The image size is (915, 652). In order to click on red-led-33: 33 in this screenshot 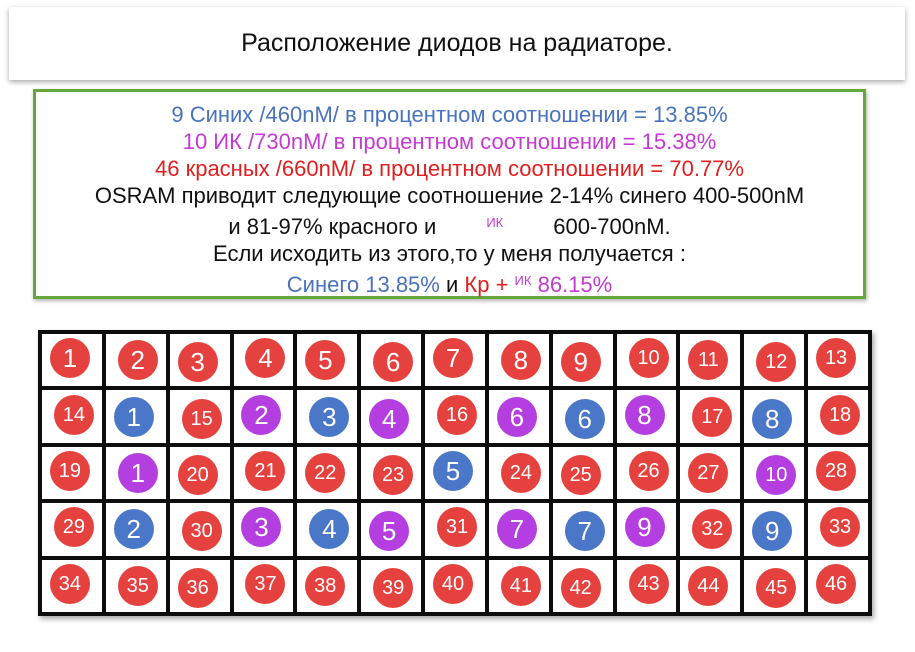, I will do `click(840, 527)`.